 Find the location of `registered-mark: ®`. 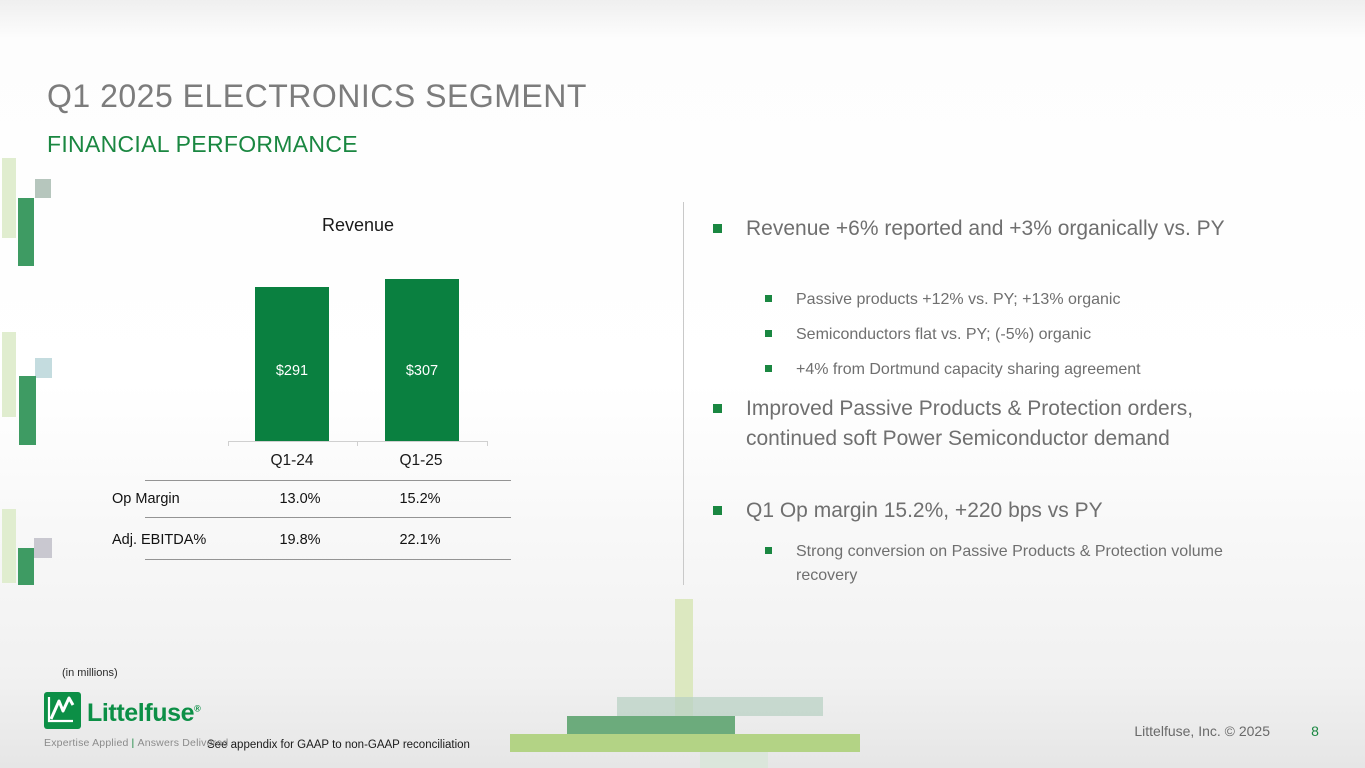

registered-mark: ® is located at coordinates (197, 708).